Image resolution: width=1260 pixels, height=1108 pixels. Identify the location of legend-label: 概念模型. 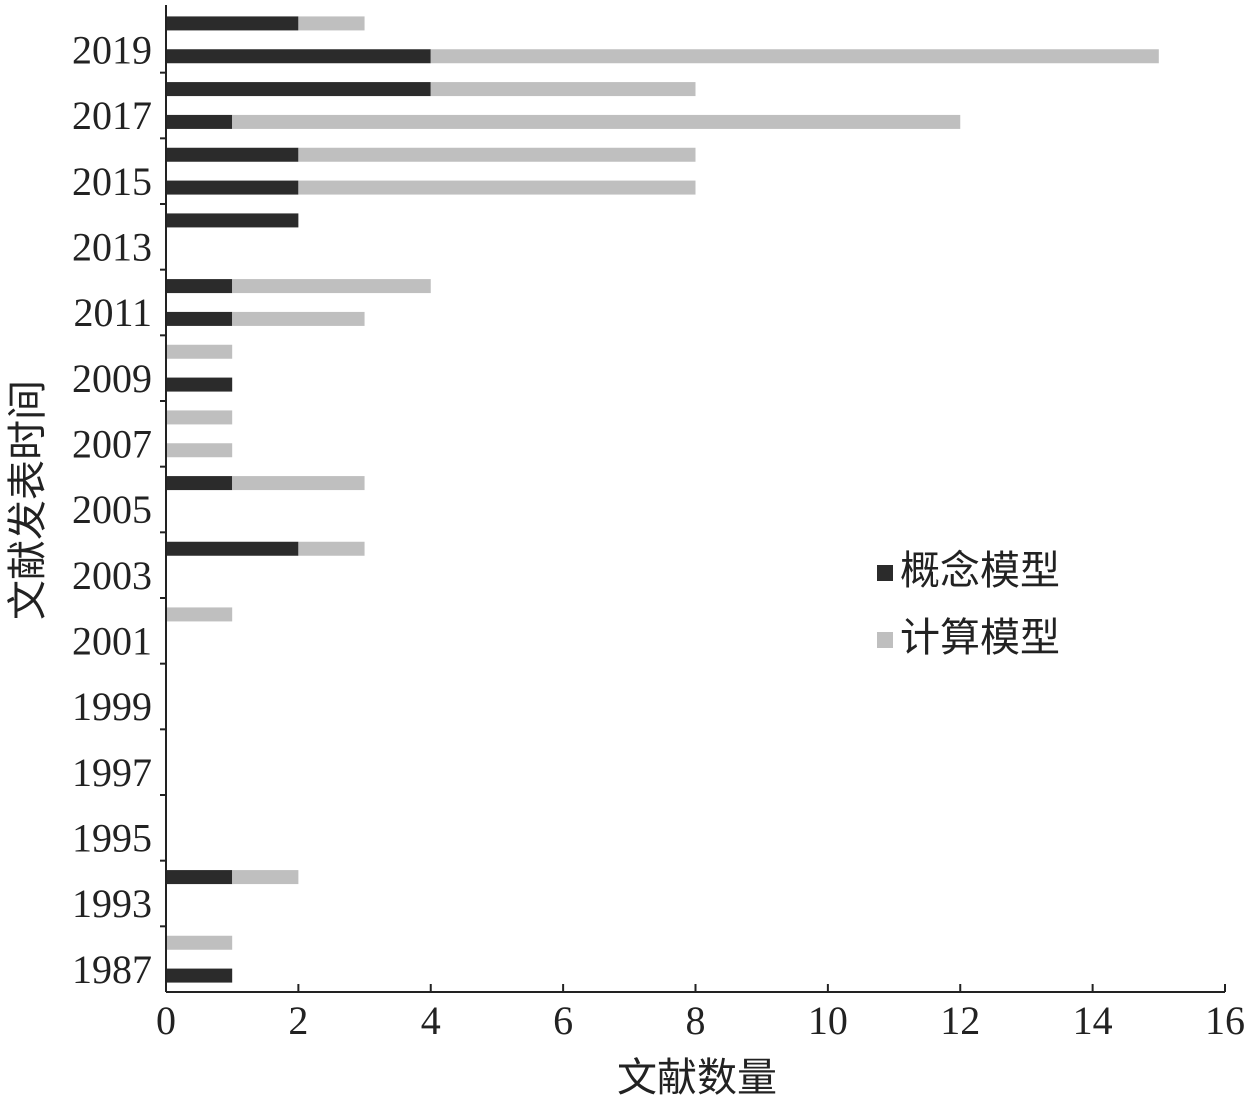
(980, 571).